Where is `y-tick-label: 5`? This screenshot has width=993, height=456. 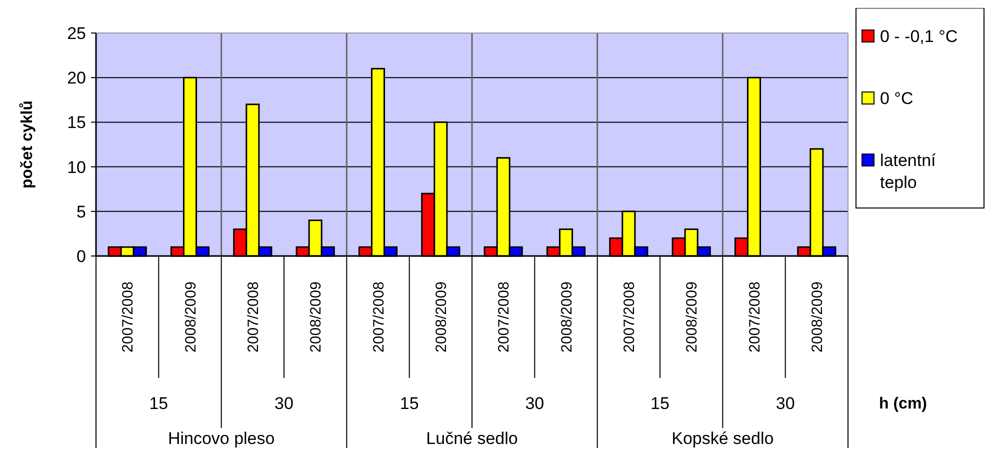
y-tick-label: 5 is located at coordinates (81, 212).